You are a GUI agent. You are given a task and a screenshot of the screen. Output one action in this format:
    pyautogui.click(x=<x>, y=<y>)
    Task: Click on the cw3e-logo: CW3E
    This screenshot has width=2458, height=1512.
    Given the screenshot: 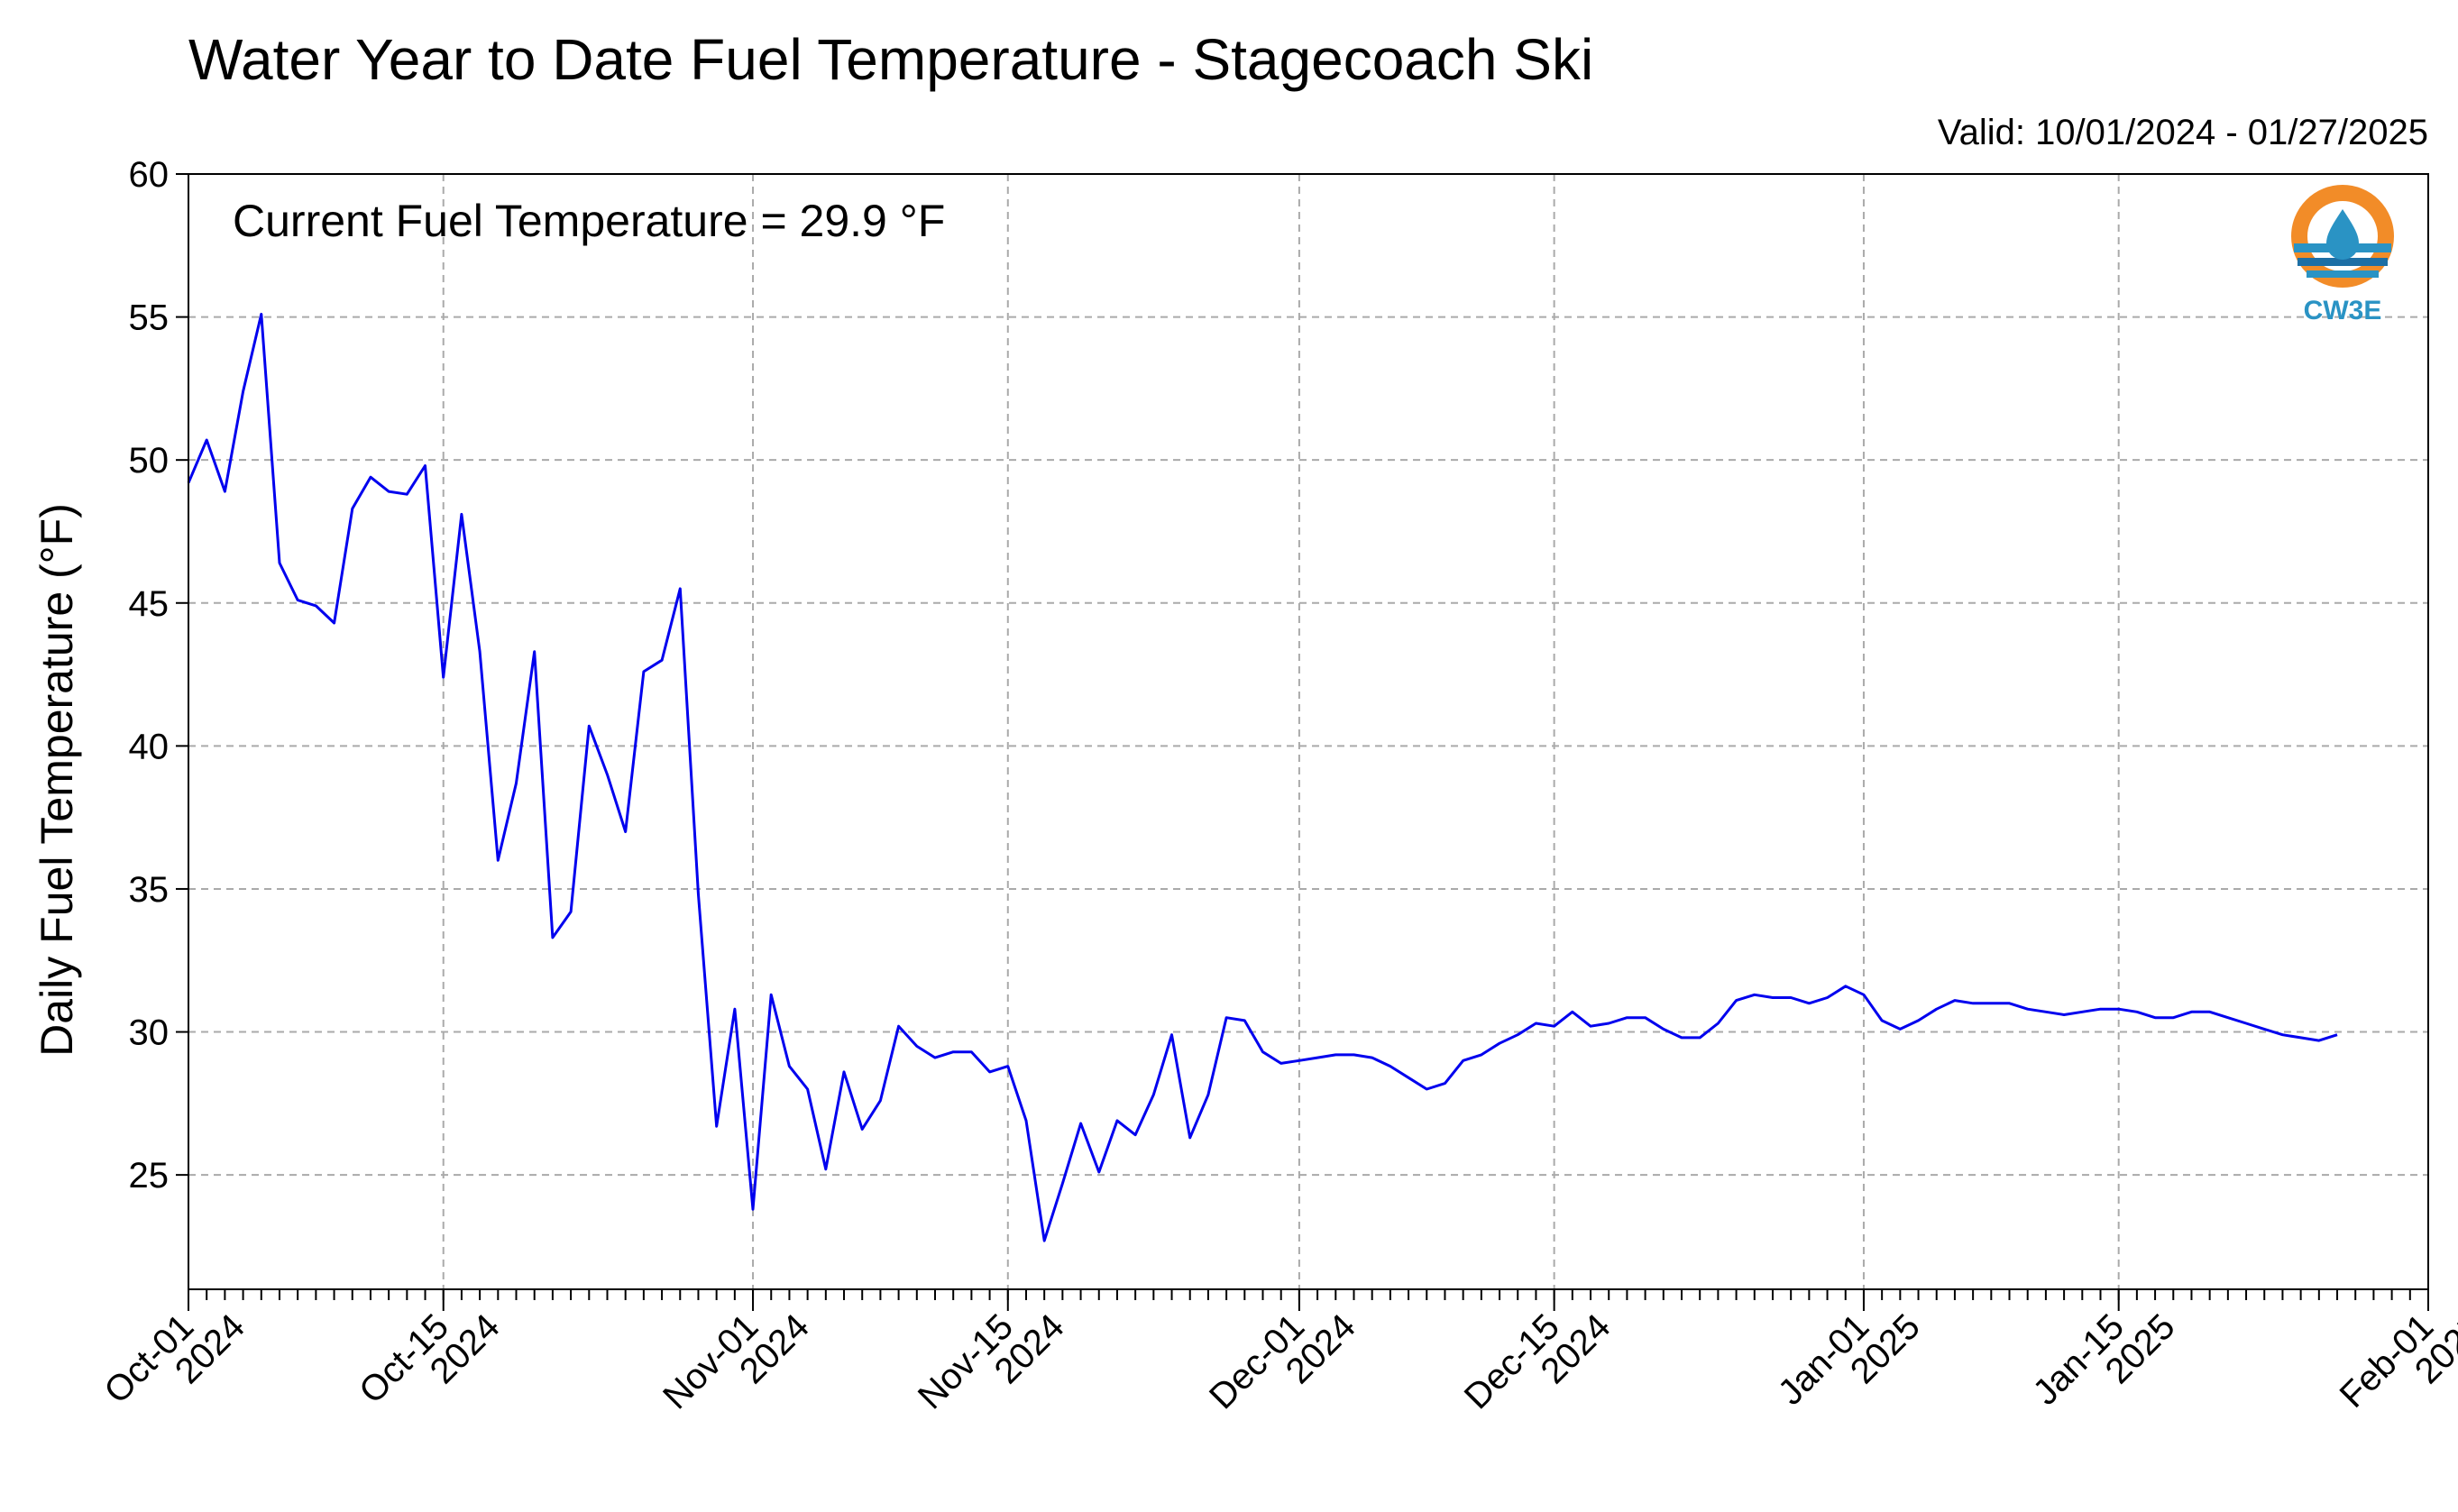 What is the action you would take?
    pyautogui.click(x=2342, y=255)
    